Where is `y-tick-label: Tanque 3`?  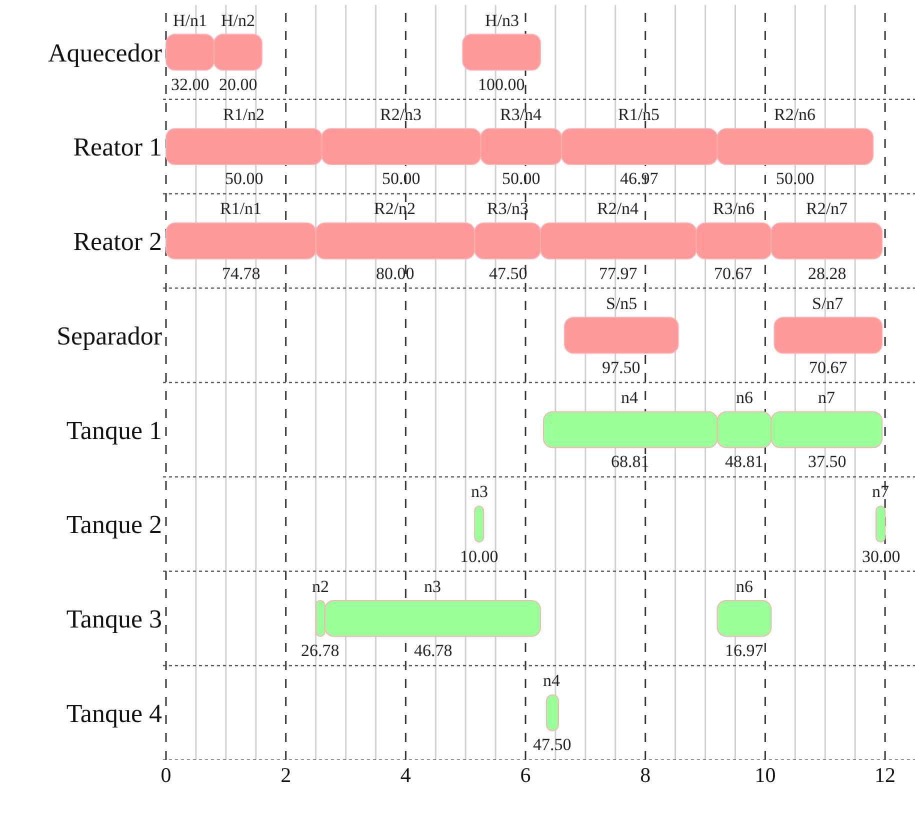
y-tick-label: Tanque 3 is located at coordinates (114, 619).